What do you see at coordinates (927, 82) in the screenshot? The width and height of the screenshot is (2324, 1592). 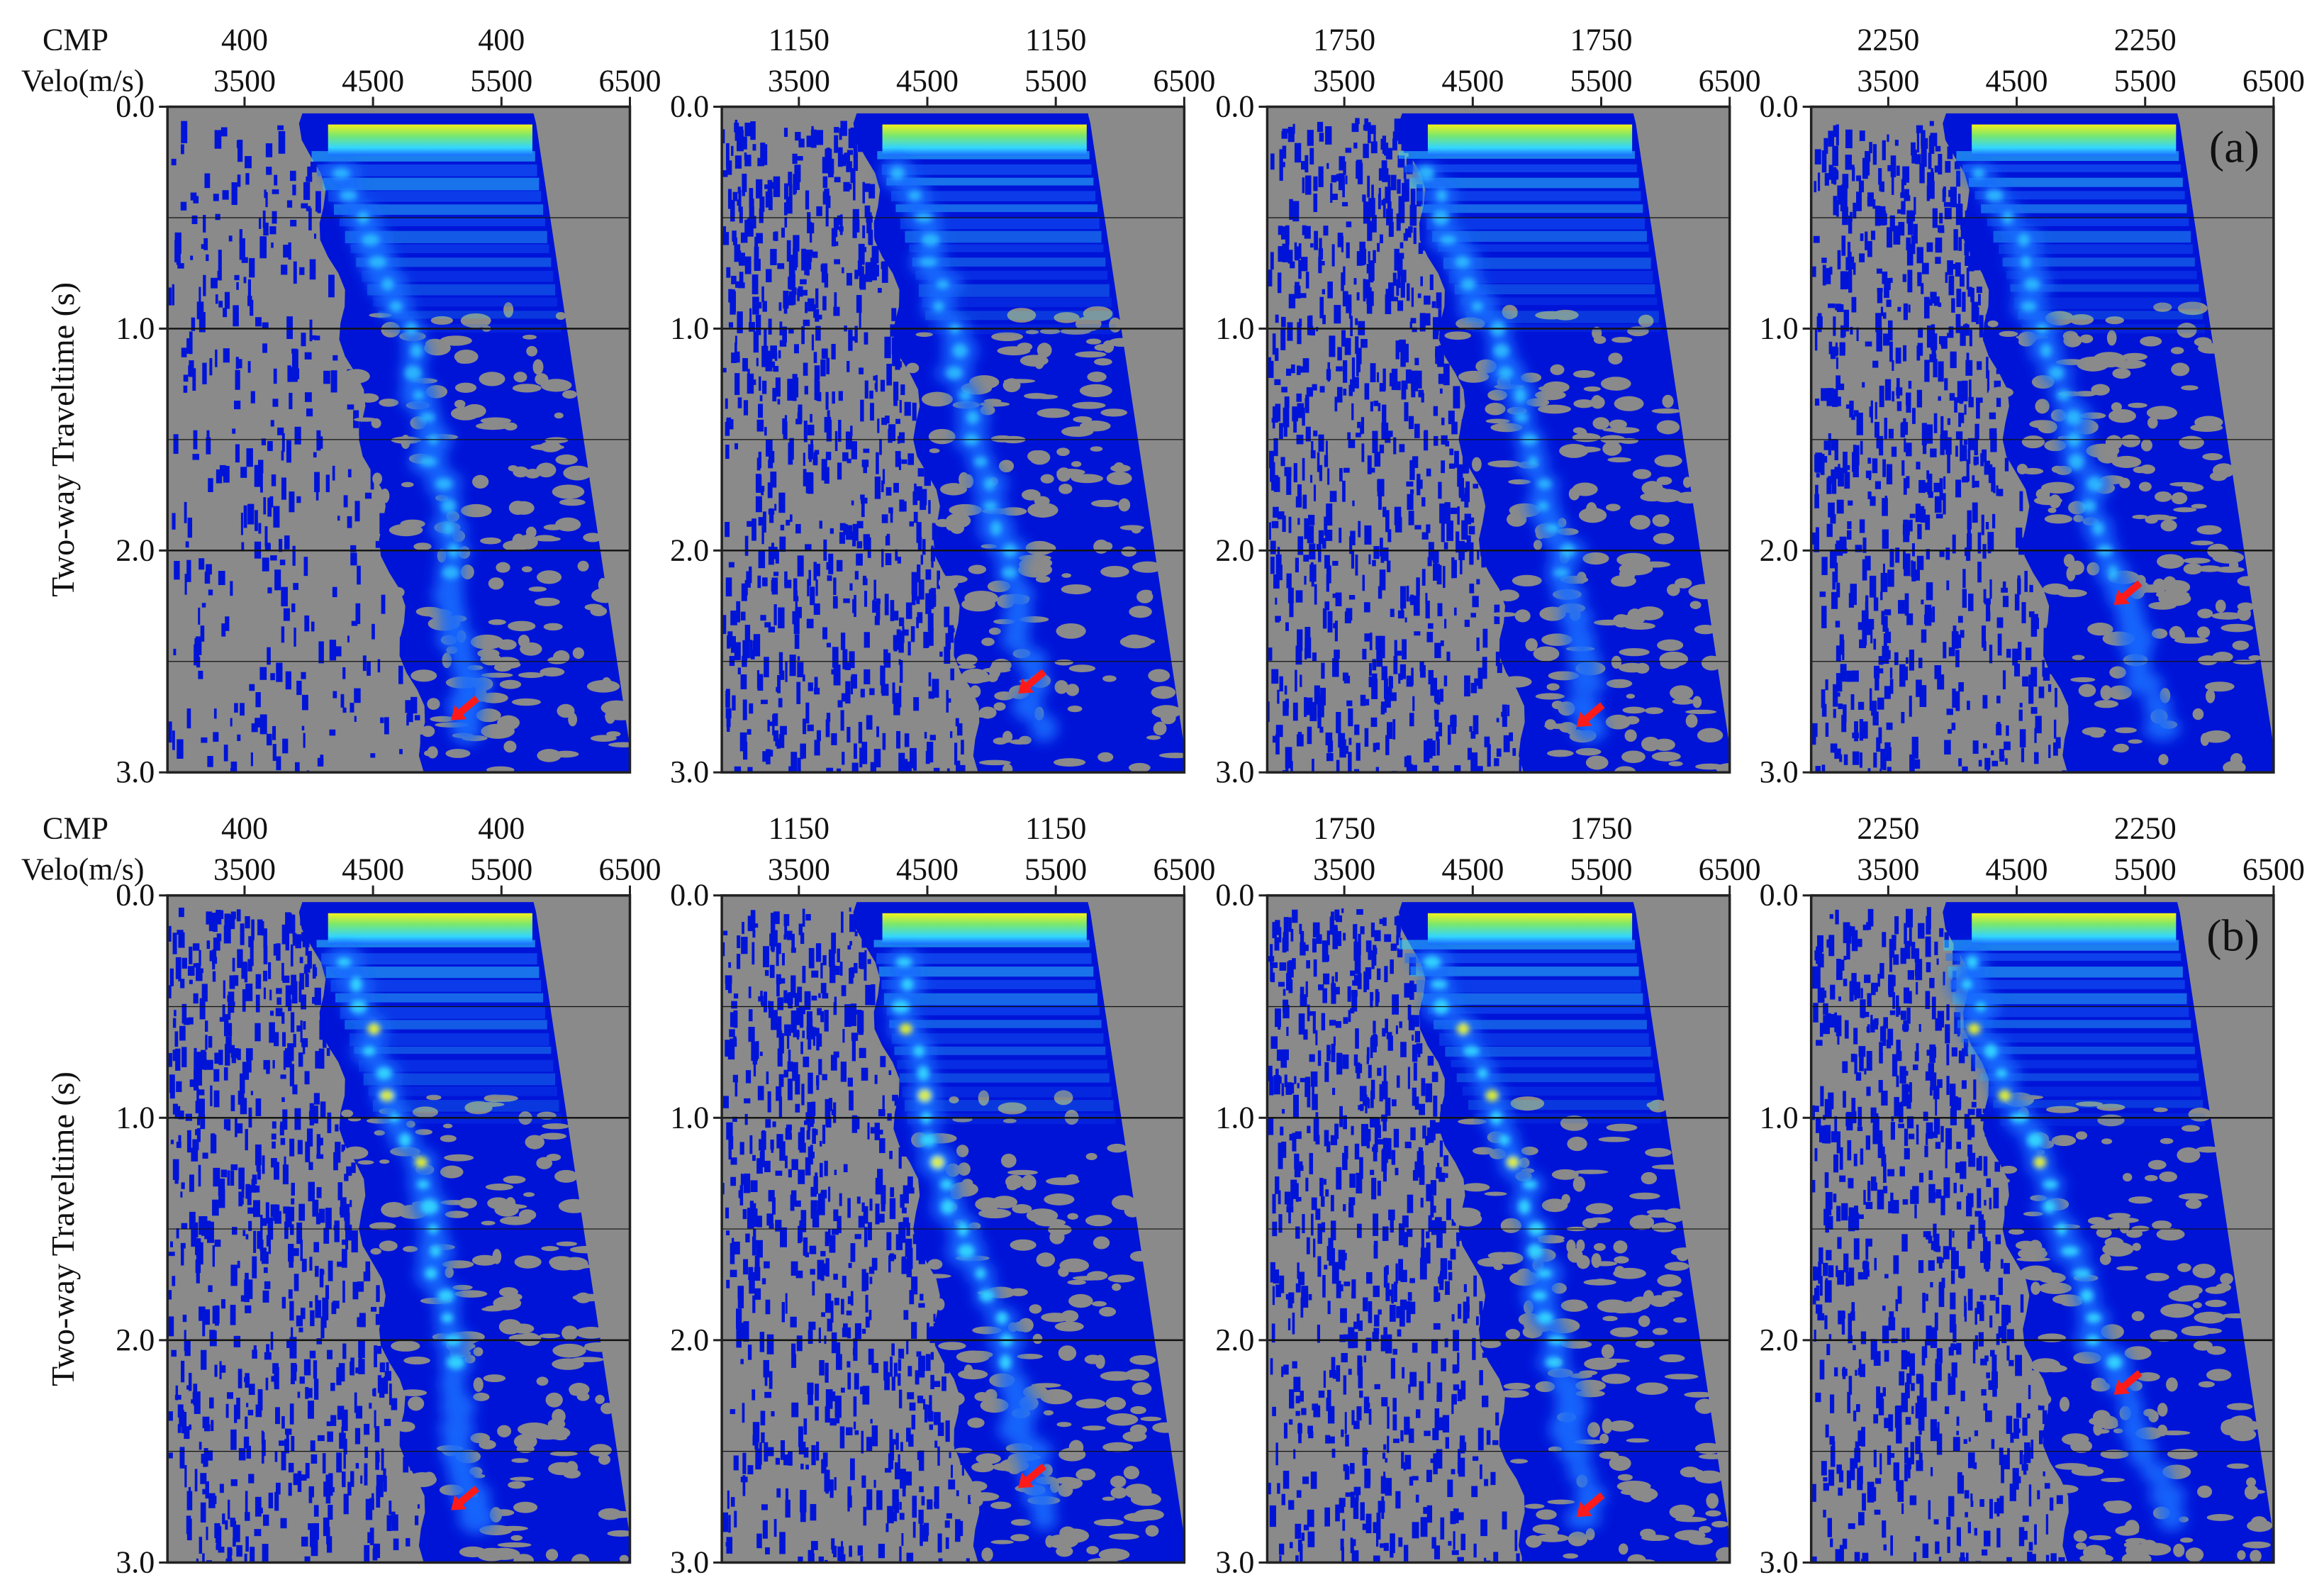 I see `x-tick-label: 4500` at bounding box center [927, 82].